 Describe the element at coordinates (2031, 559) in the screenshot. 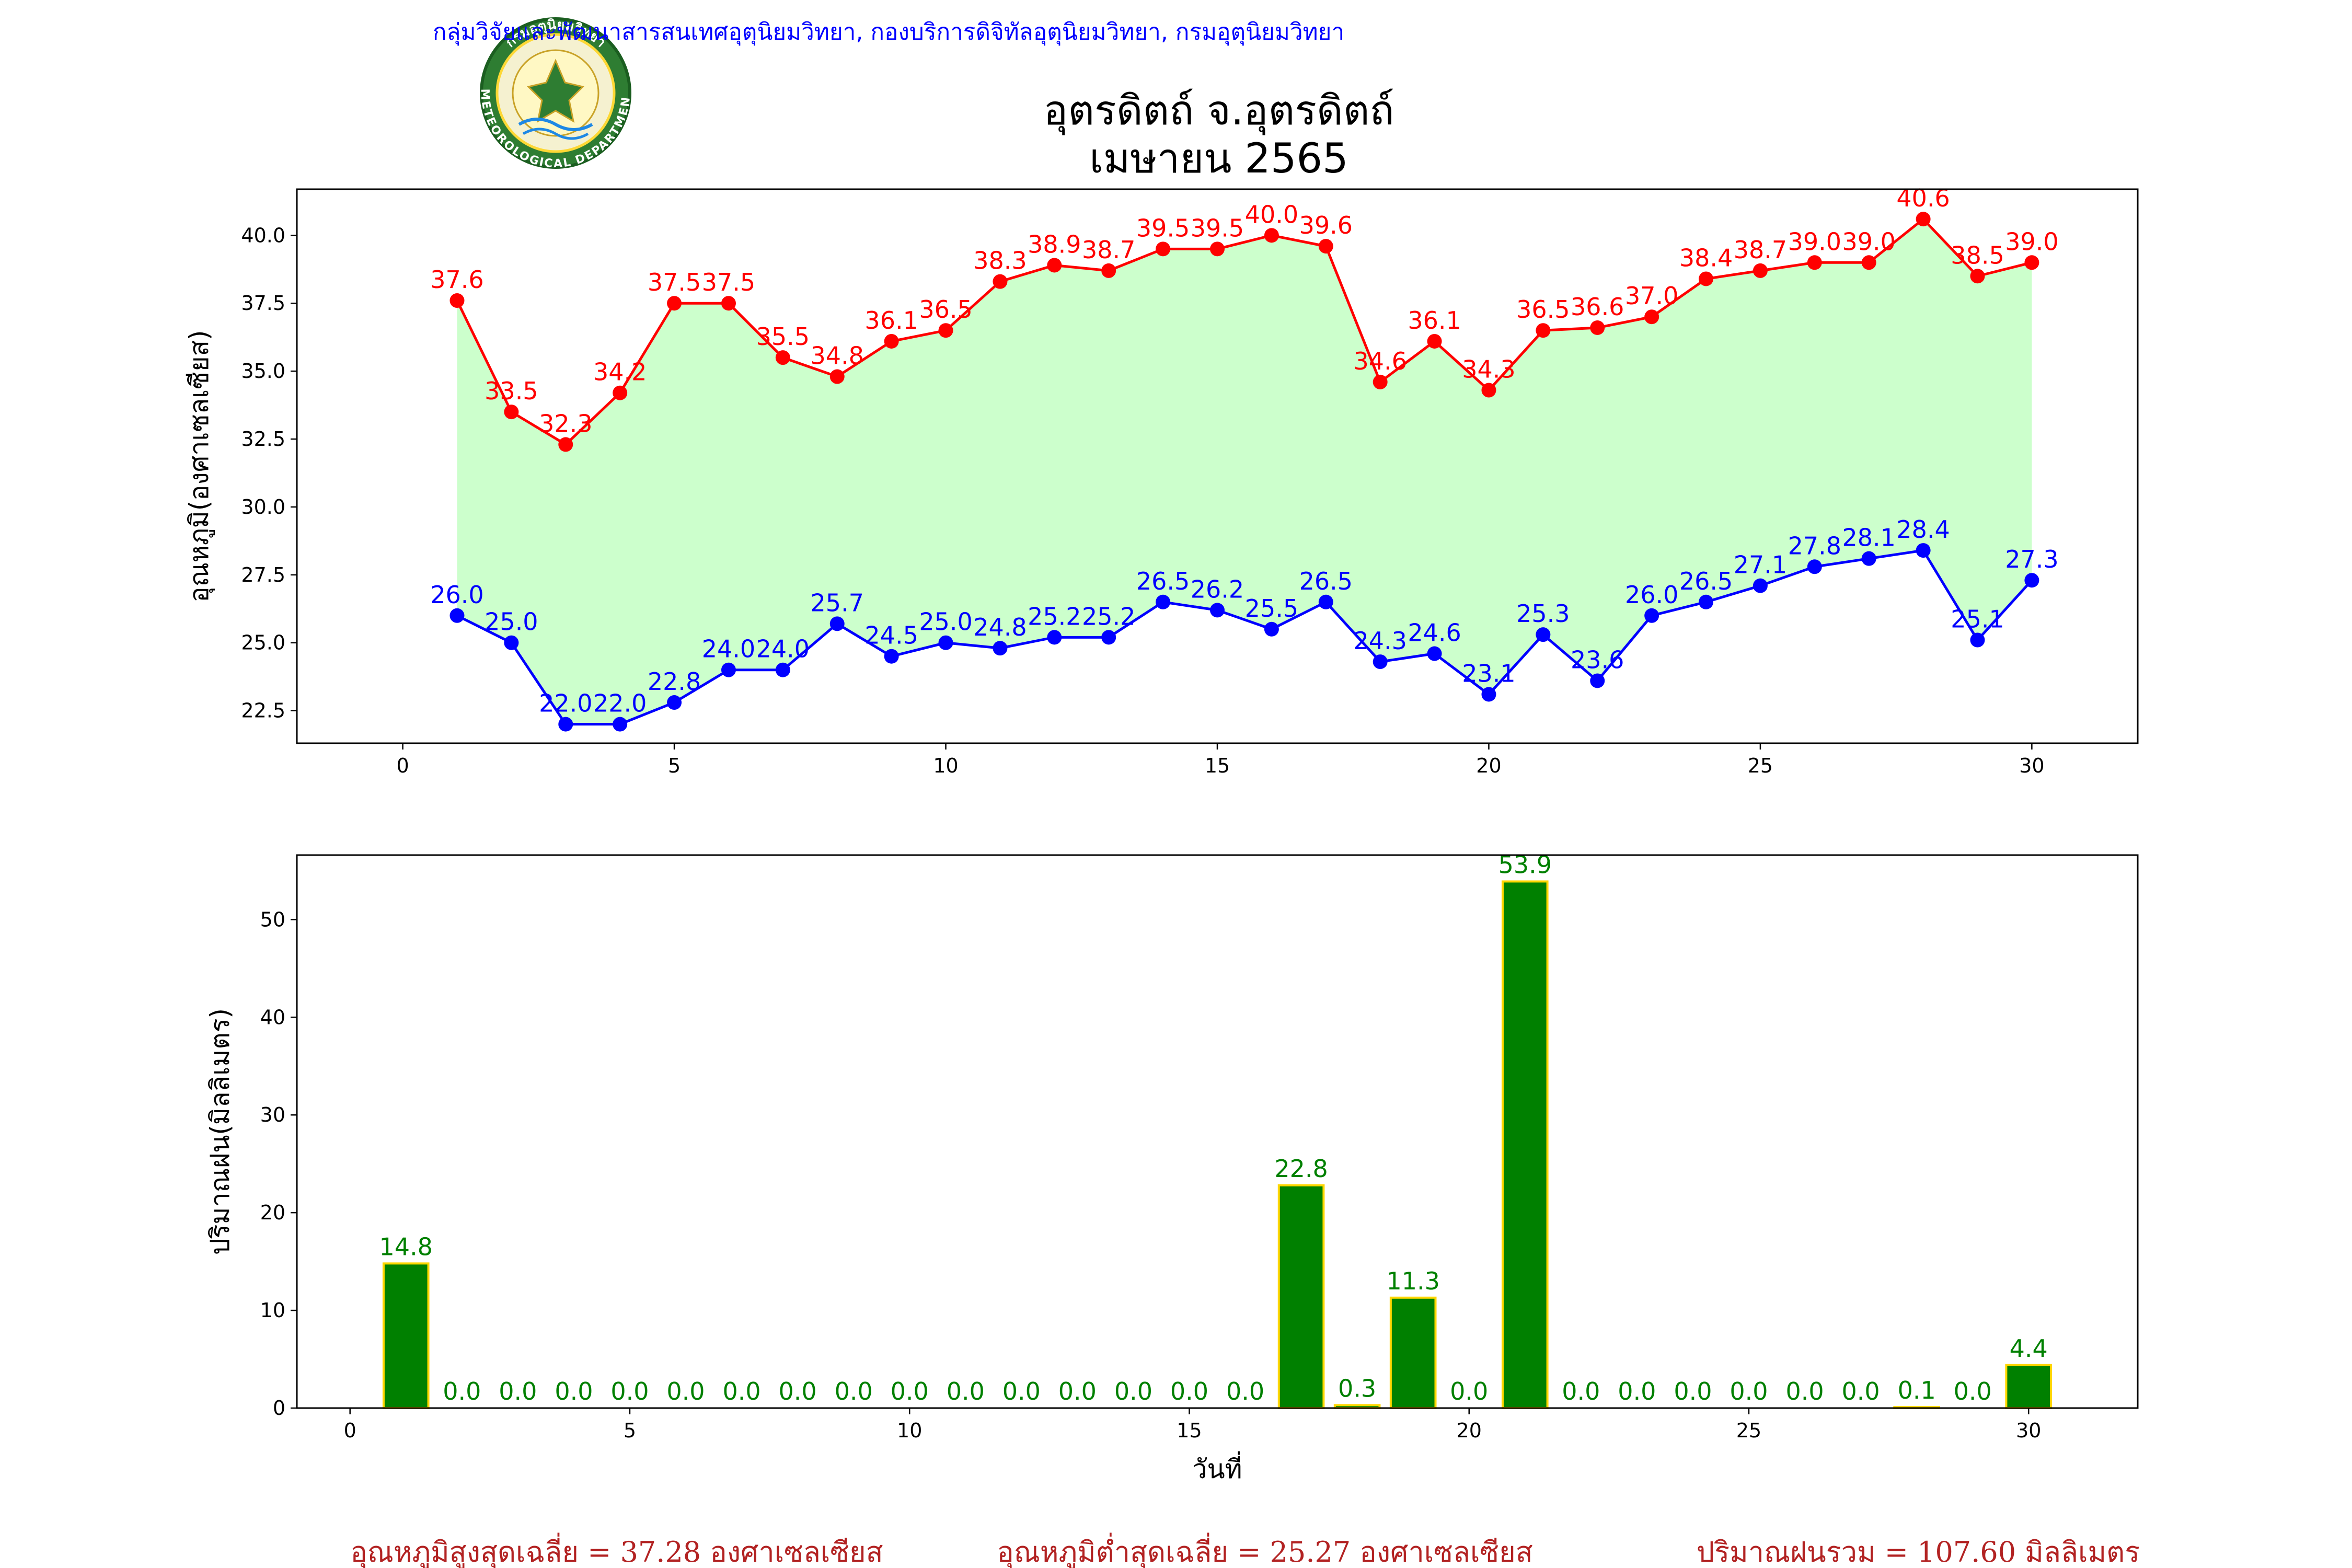

I see `data-label-min: 27.3` at that location.